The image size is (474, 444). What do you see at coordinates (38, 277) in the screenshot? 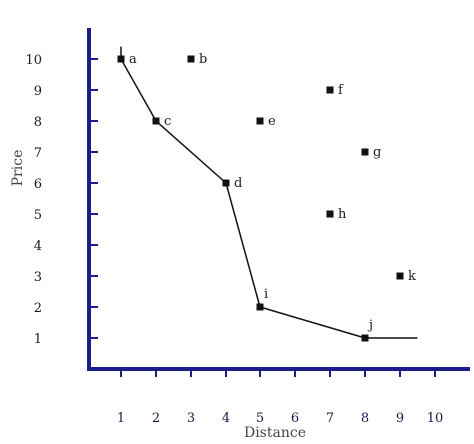
I see `y-tick-label: 3` at bounding box center [38, 277].